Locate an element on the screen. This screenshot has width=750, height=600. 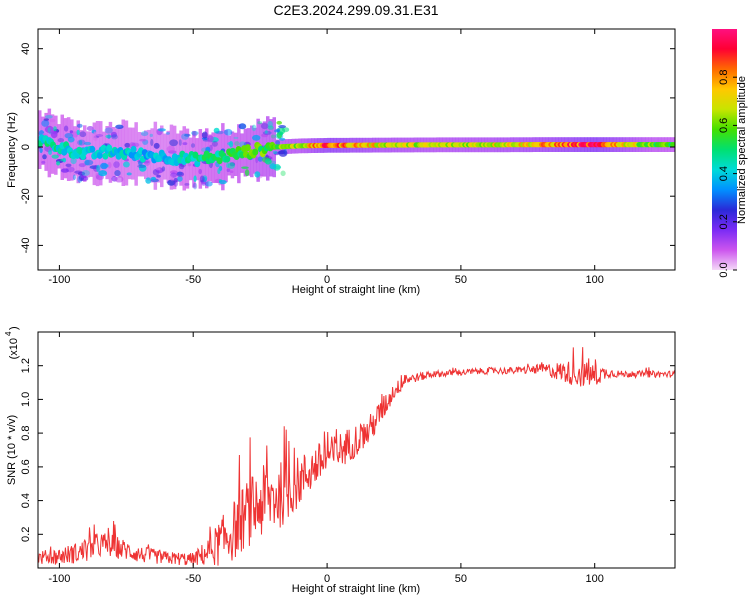
x-tick-label: 0 is located at coordinates (327, 579).